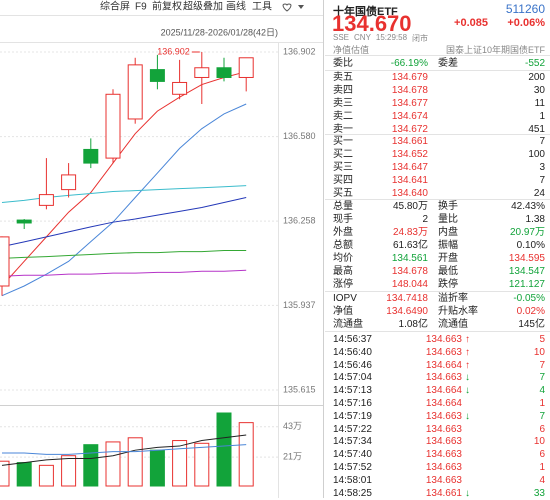 Image resolution: width=550 pixels, height=500 pixels. What do you see at coordinates (437, 390) in the screenshot?
I see `tick-row: 14:57:13 134.664 ↓ 4` at bounding box center [437, 390].